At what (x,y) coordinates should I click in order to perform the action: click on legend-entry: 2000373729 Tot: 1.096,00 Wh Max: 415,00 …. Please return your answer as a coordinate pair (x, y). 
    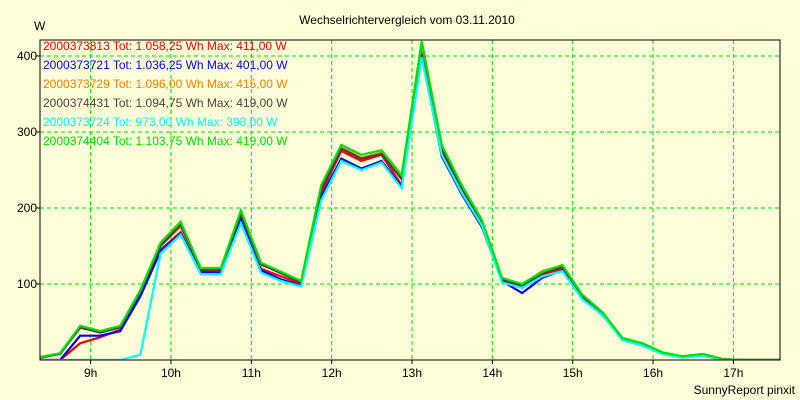
    Looking at the image, I should click on (165, 84).